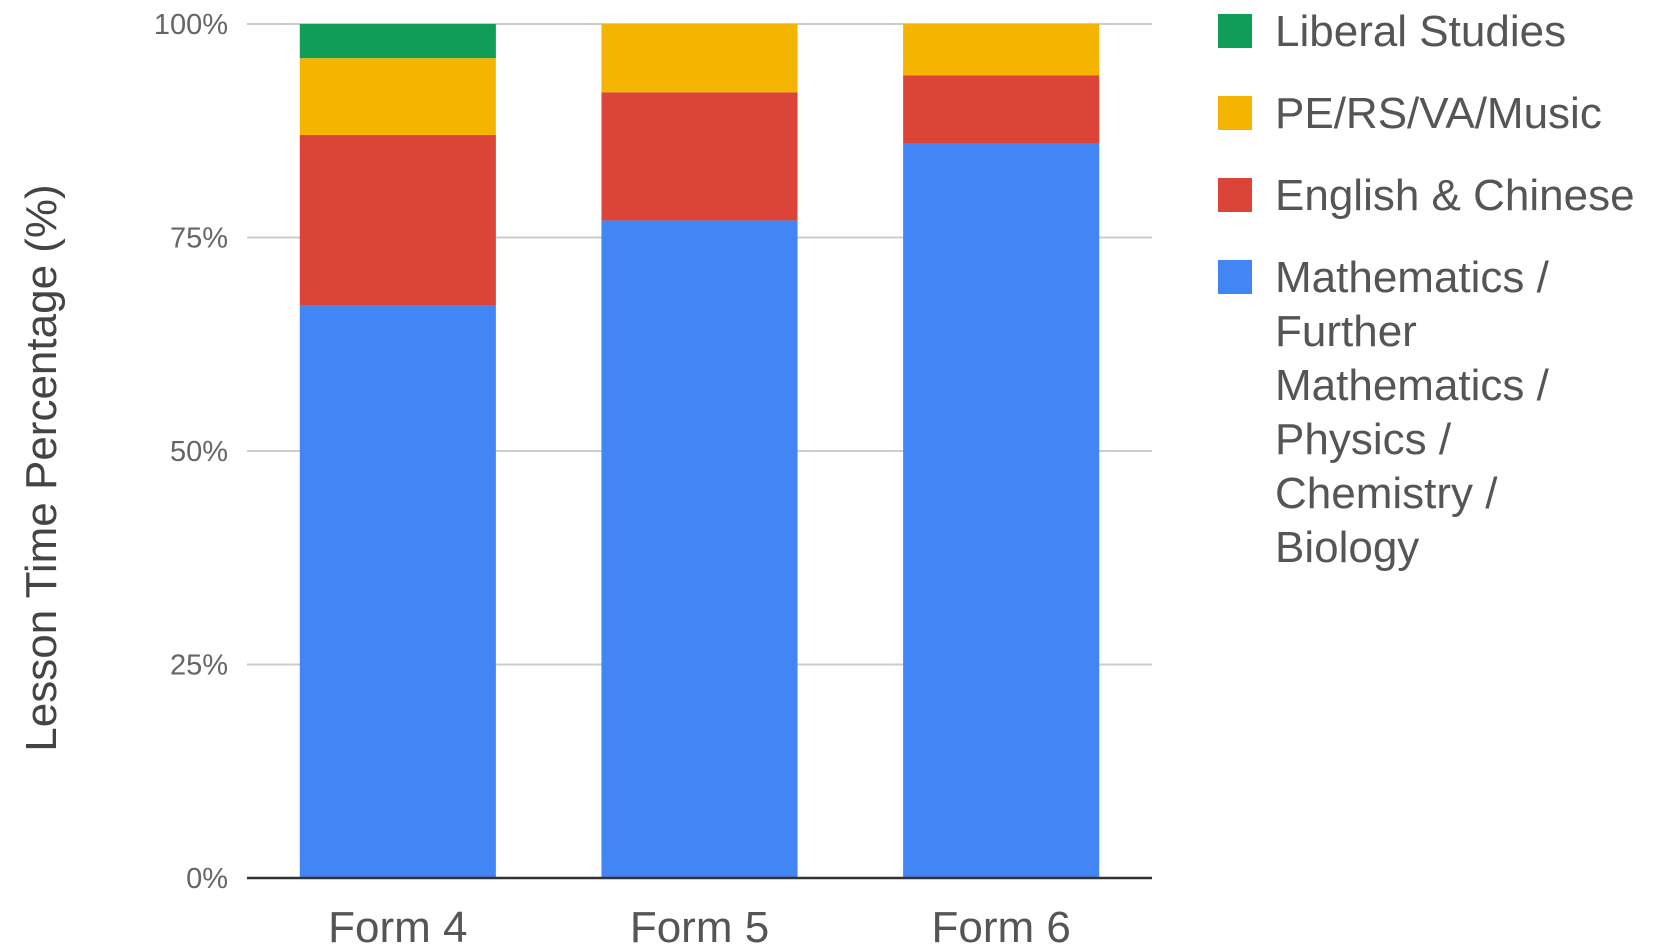 Image resolution: width=1655 pixels, height=952 pixels. I want to click on y-tick-label: 50%, so click(199, 452).